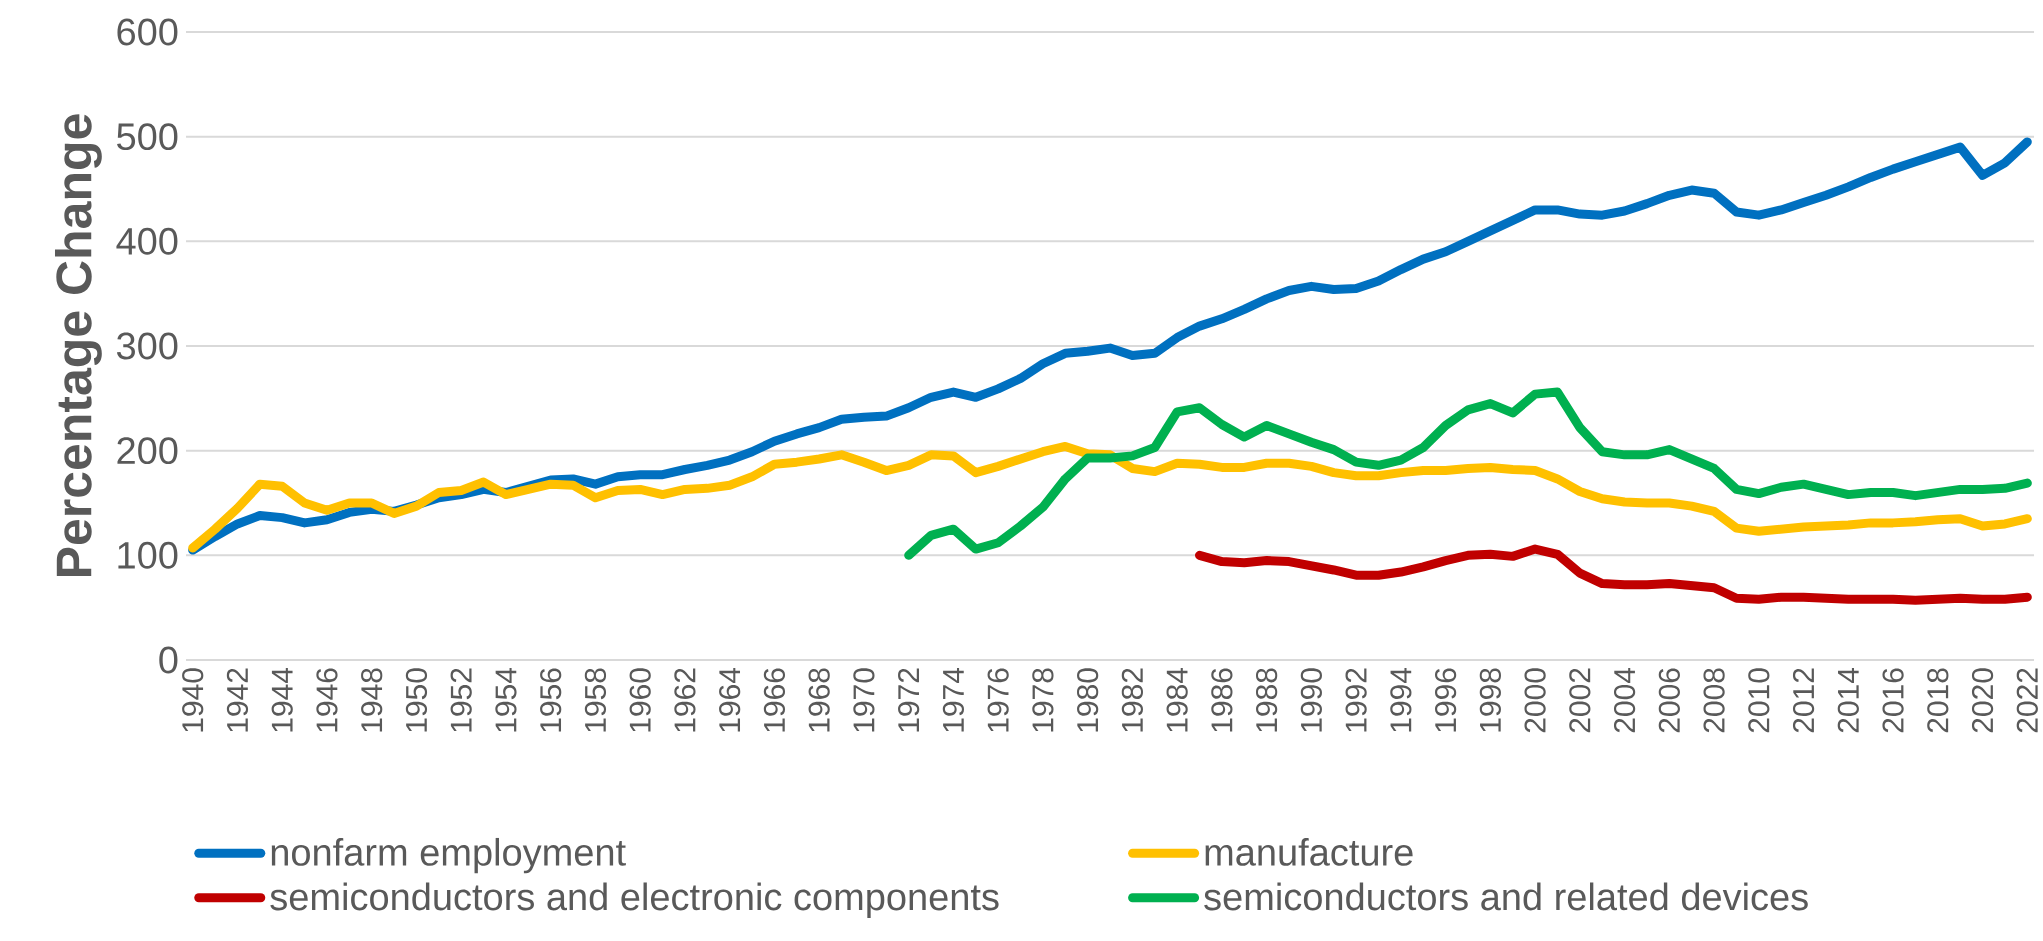 The height and width of the screenshot is (941, 2043). What do you see at coordinates (1043, 700) in the screenshot?
I see `x-tick-label: 1978` at bounding box center [1043, 700].